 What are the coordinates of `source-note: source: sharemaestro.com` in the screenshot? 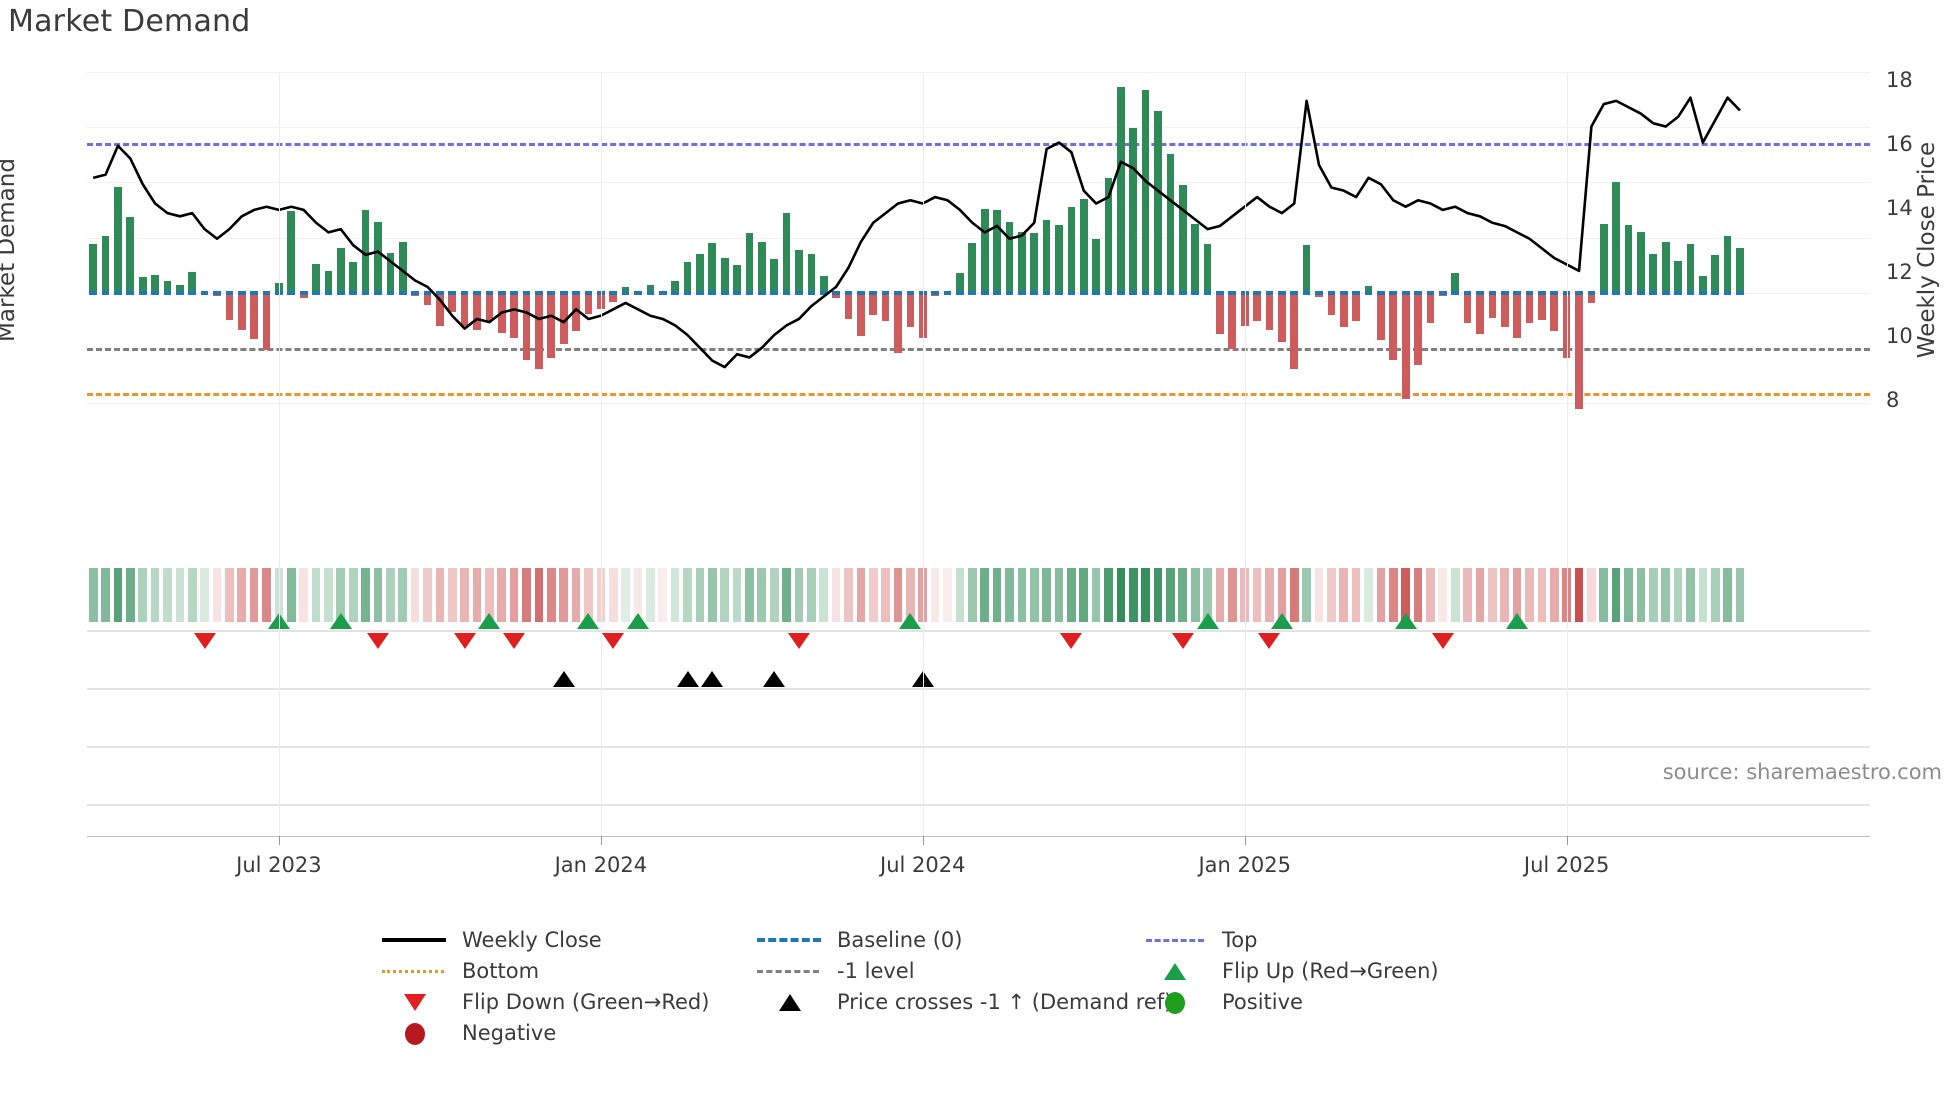 It's located at (1802, 772).